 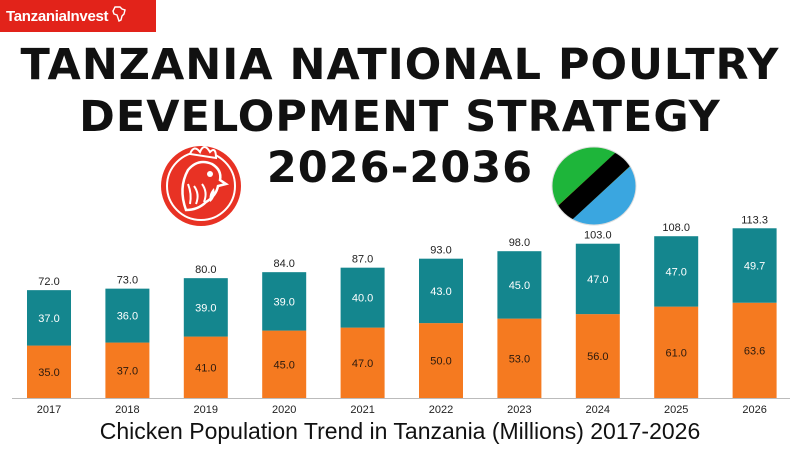 I want to click on total-label: 103.0, so click(x=598, y=236).